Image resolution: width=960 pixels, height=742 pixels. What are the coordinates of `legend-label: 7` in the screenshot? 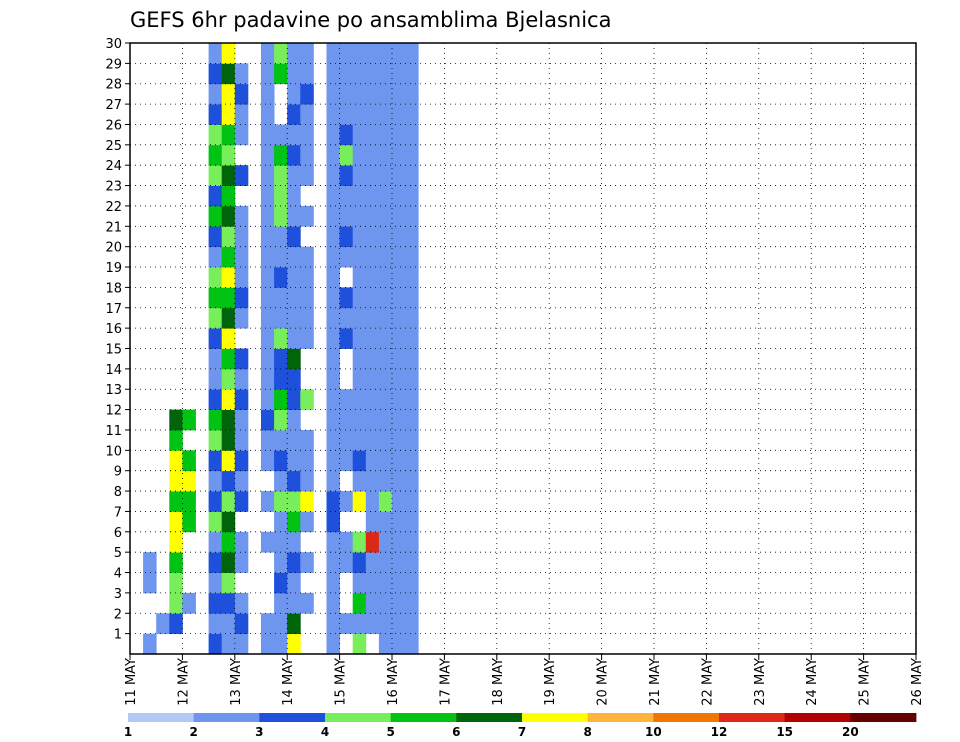 It's located at (522, 732).